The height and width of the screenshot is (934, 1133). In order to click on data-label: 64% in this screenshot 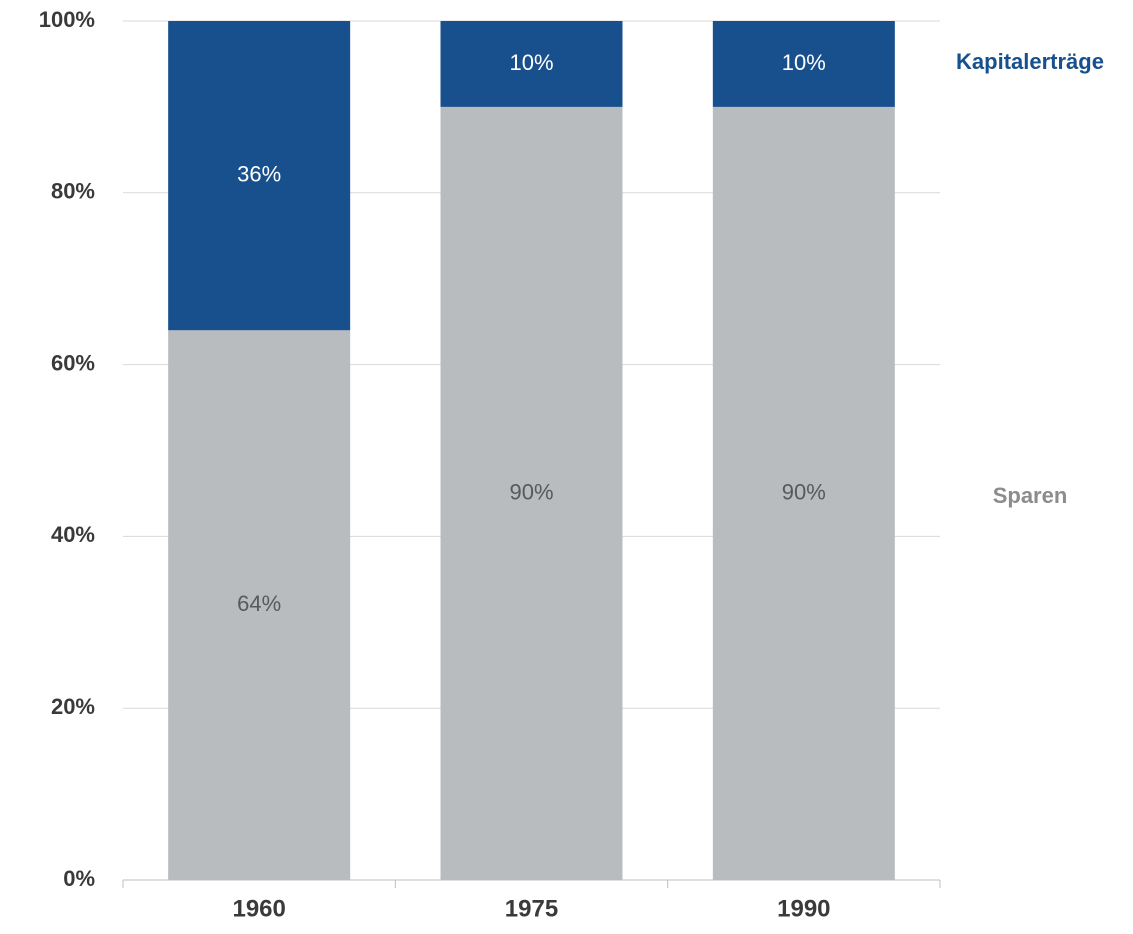, I will do `click(259, 603)`.